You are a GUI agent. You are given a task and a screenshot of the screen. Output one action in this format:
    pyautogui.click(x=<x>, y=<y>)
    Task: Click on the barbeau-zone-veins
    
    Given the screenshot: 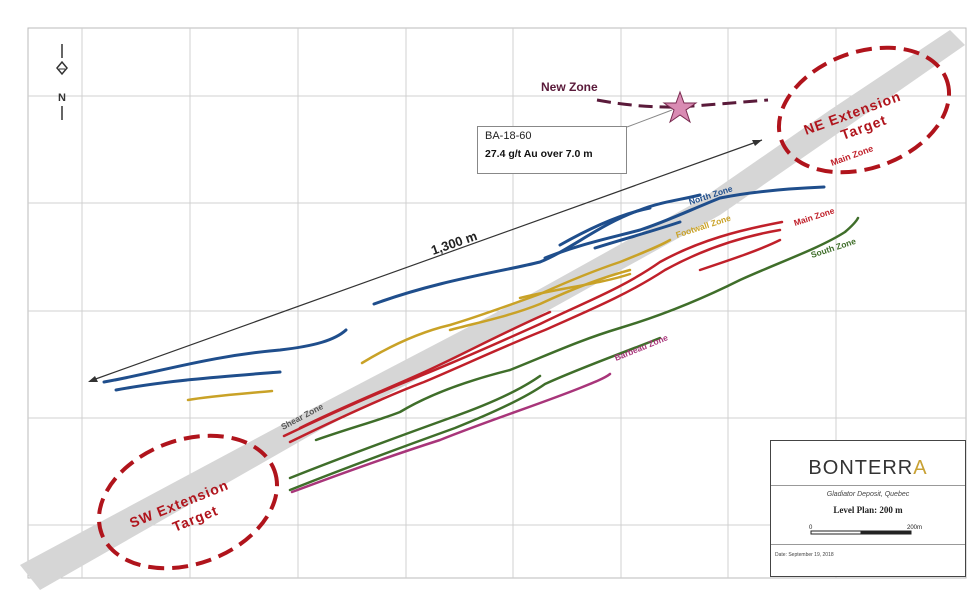 What is the action you would take?
    pyautogui.click(x=451, y=433)
    